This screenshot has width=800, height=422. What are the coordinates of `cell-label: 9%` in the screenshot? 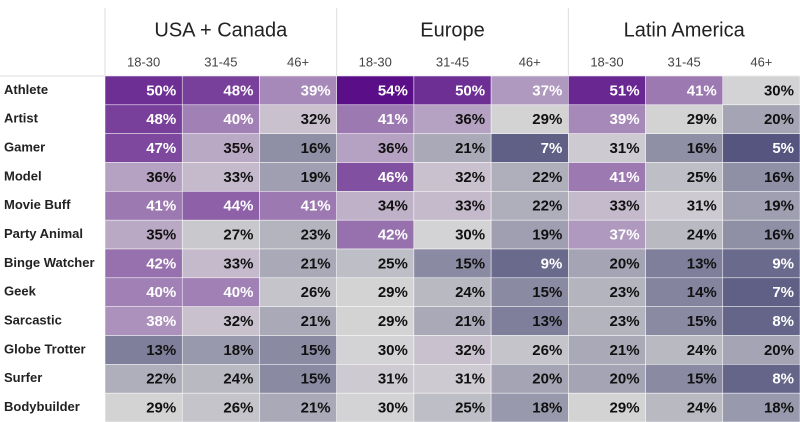 It's located at (783, 263).